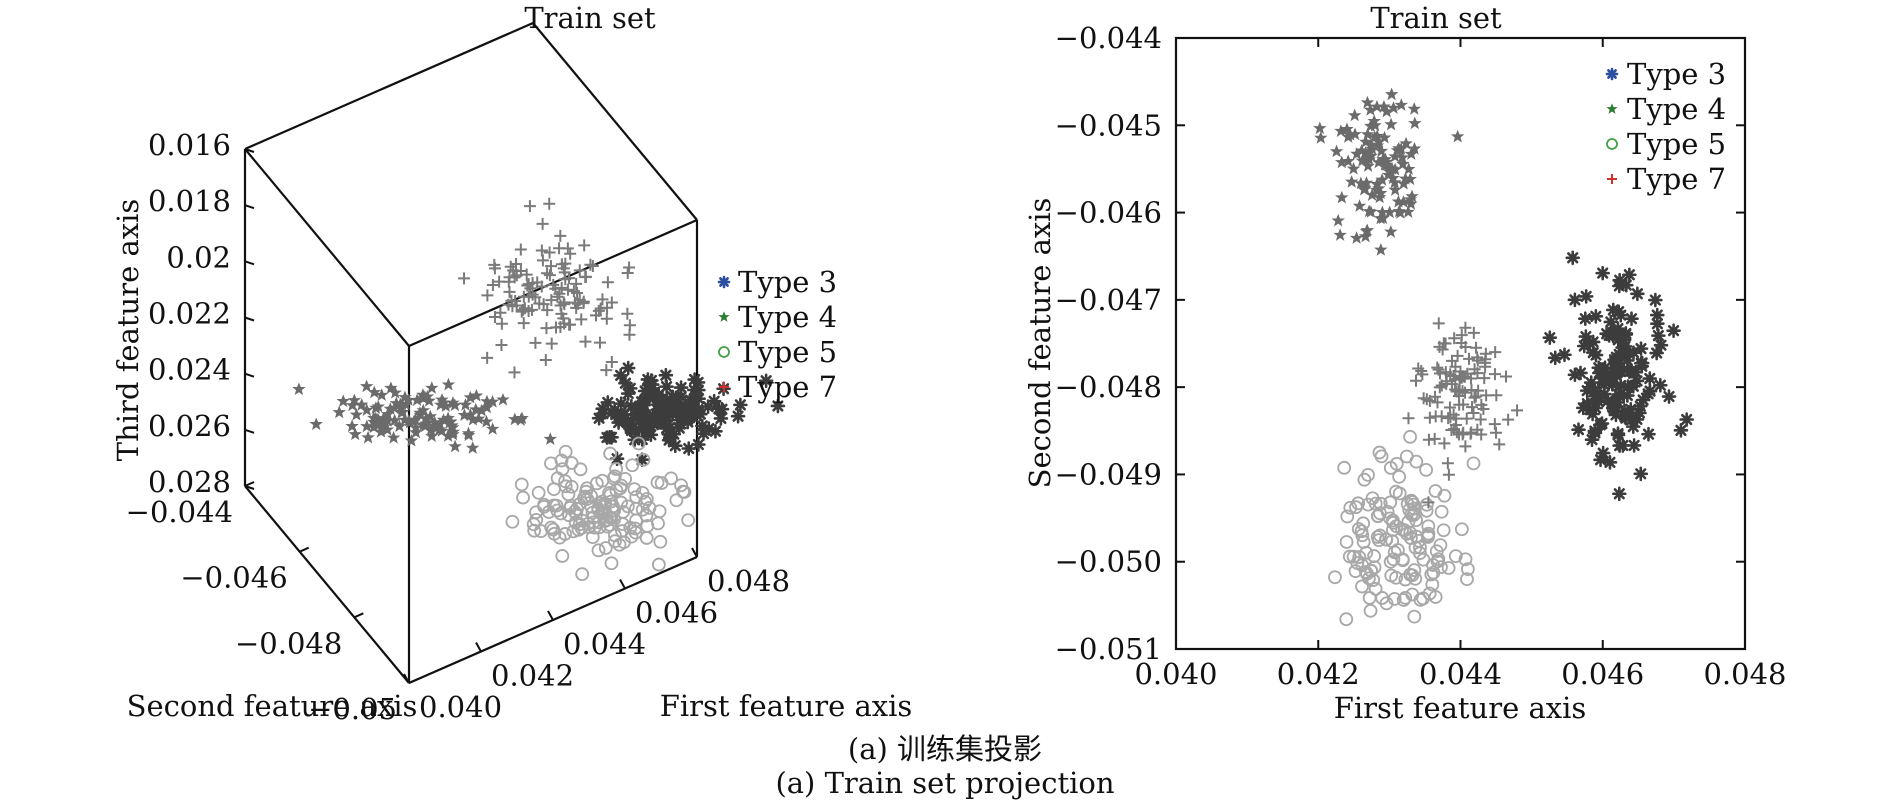 The height and width of the screenshot is (804, 1890). I want to click on figure-caption-cn: (a) 训练集投影, so click(945, 749).